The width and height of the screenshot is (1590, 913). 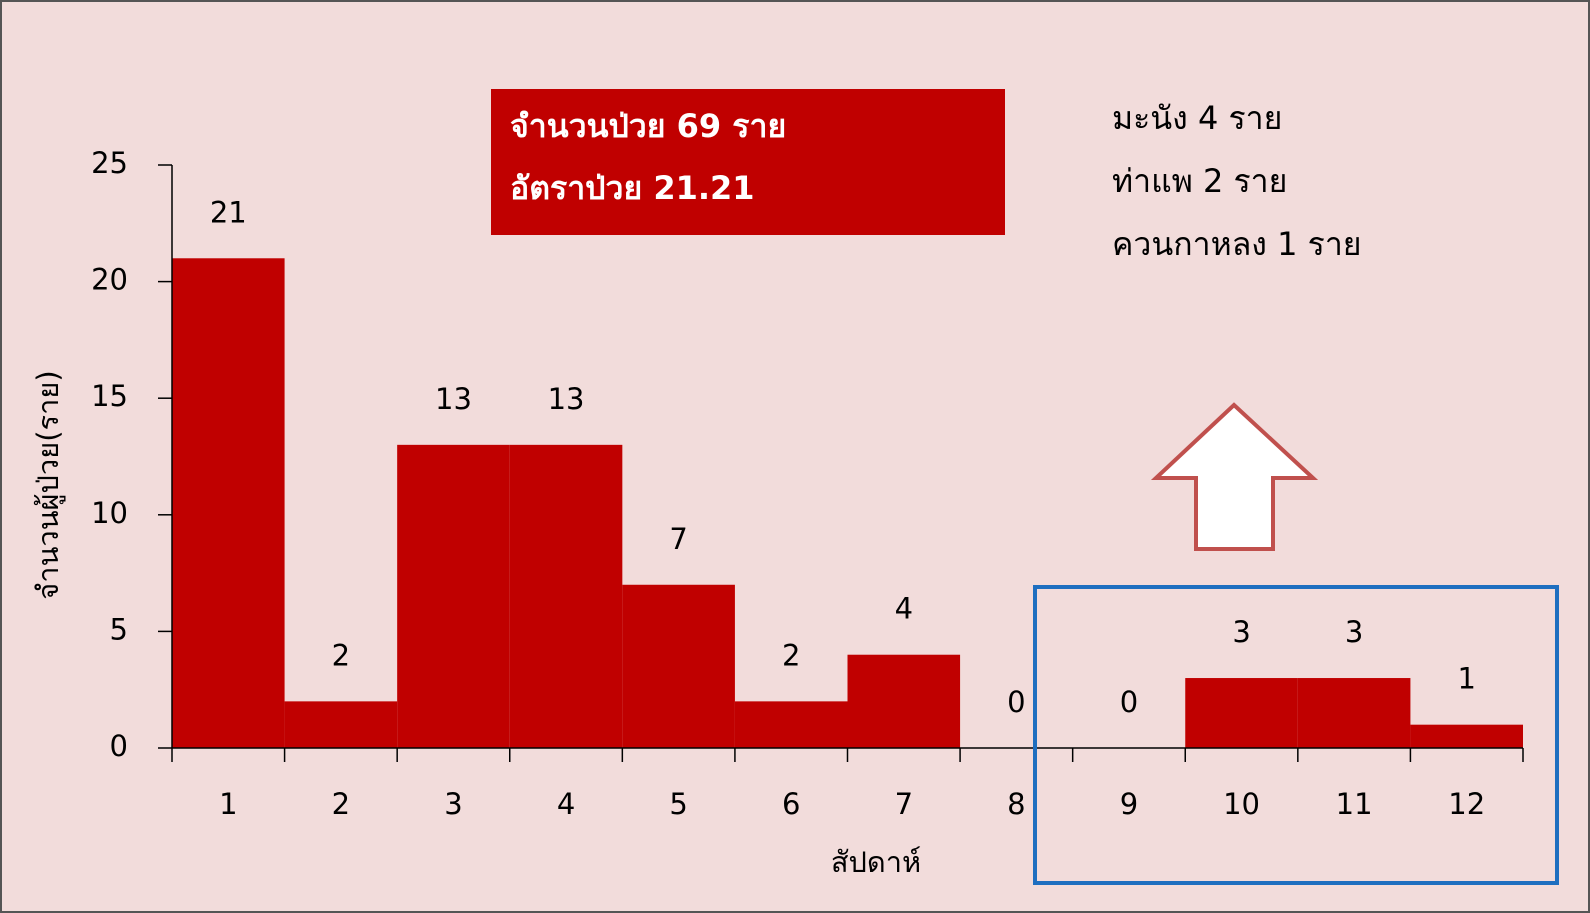 What do you see at coordinates (791, 804) in the screenshot?
I see `x-tick-label: 6` at bounding box center [791, 804].